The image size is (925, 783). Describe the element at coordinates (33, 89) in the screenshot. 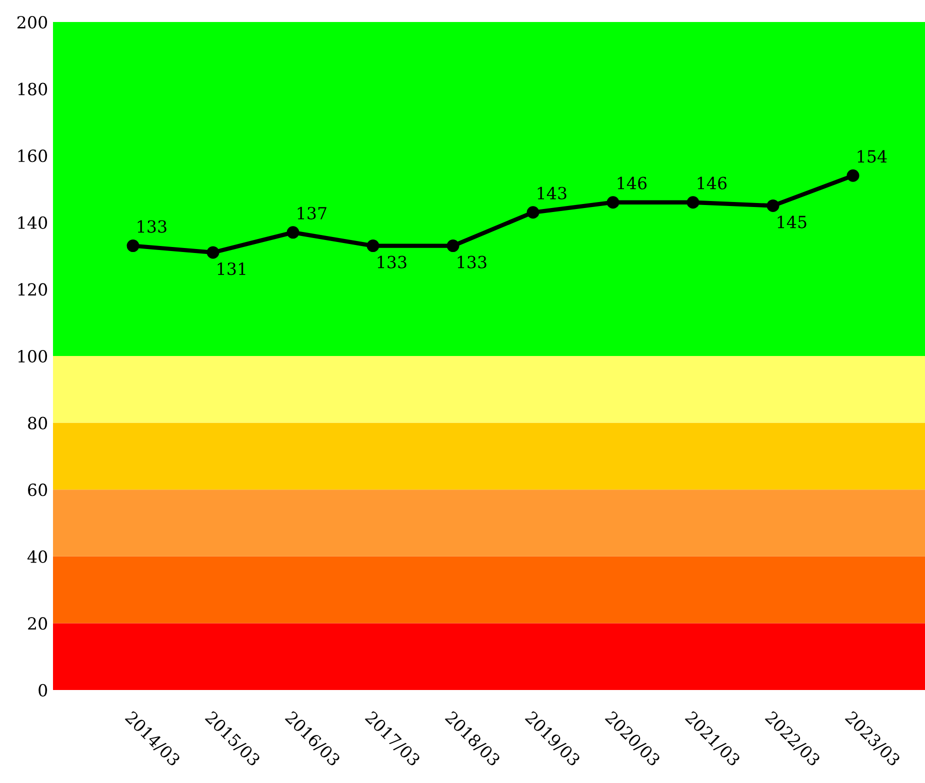

I see `y-tick-label: 180` at that location.